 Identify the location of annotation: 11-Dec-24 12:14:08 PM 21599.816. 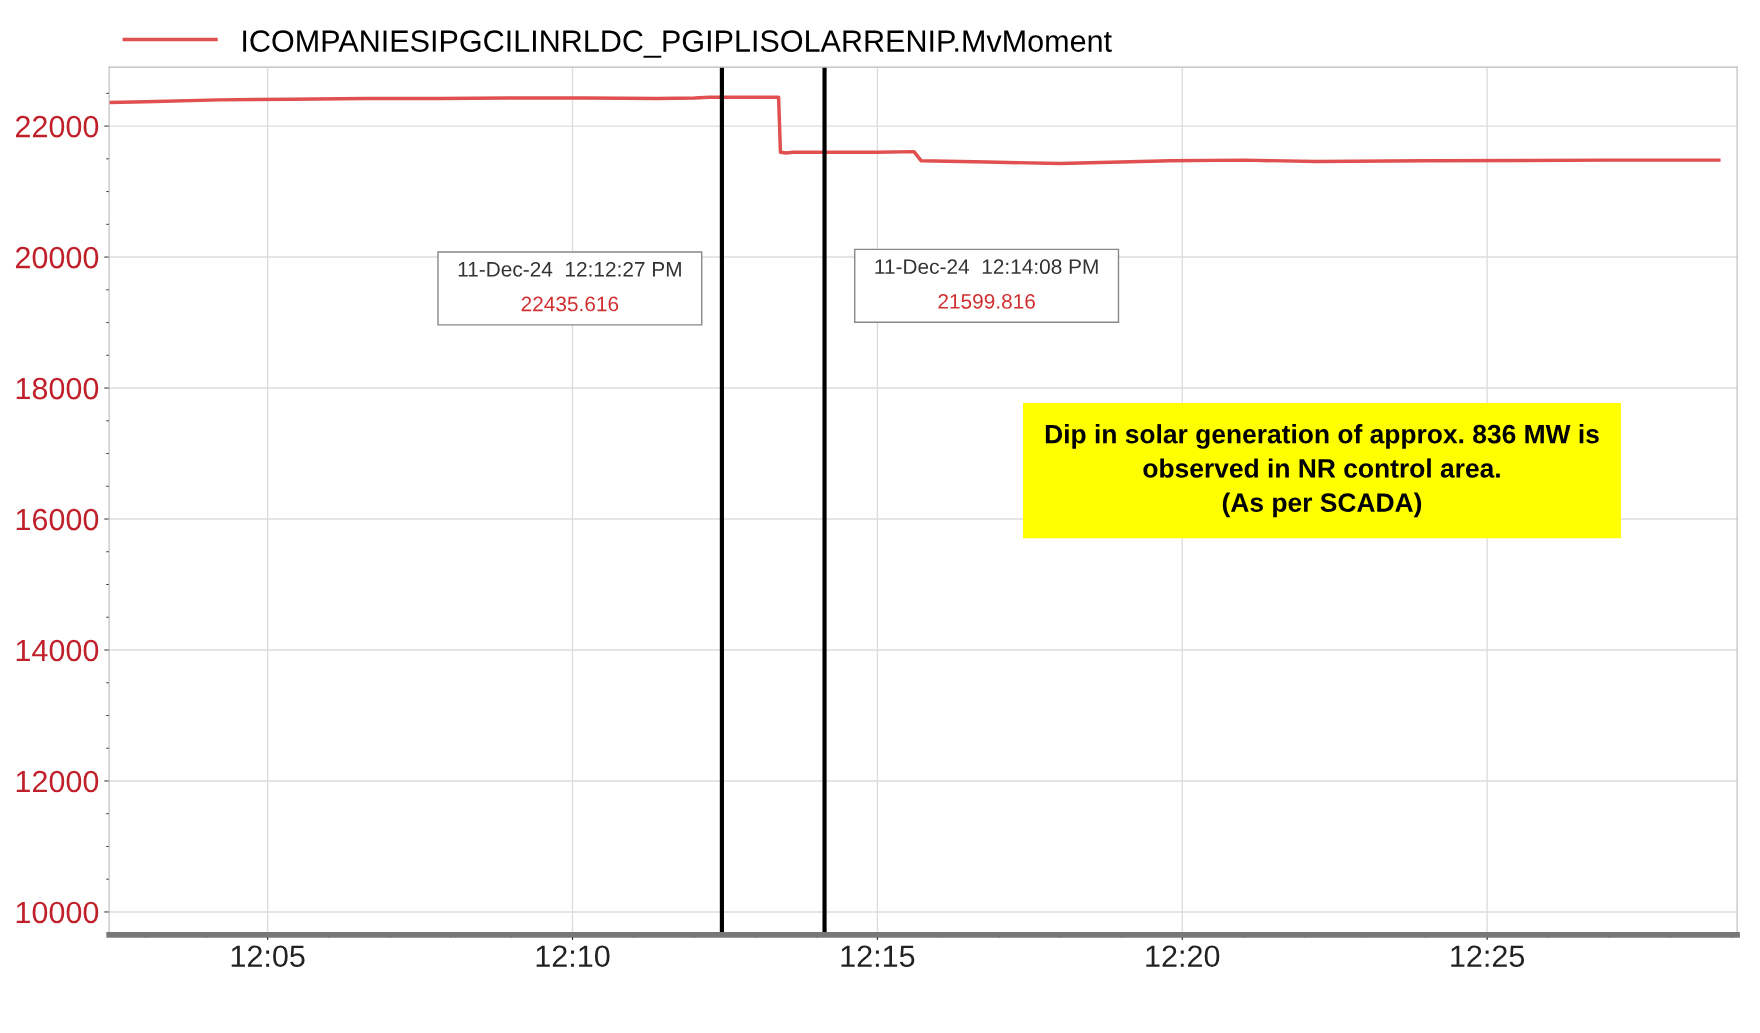
(986, 284).